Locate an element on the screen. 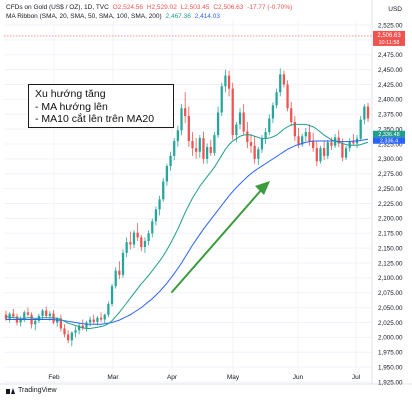  open-value: O2,524.56 is located at coordinates (127, 7).